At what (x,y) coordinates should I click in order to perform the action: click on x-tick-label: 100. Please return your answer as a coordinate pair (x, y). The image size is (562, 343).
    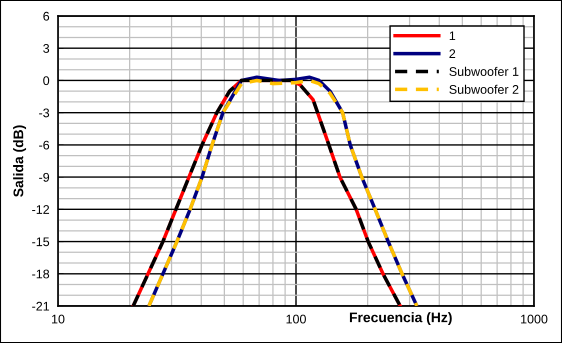
    Looking at the image, I should click on (296, 319).